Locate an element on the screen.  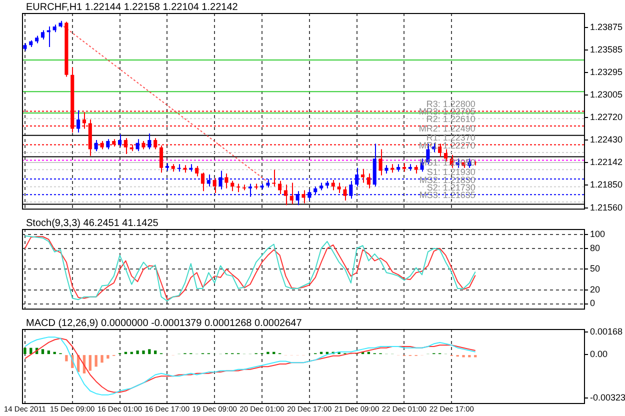
y-tick-label: 0.00168 is located at coordinates (606, 331).